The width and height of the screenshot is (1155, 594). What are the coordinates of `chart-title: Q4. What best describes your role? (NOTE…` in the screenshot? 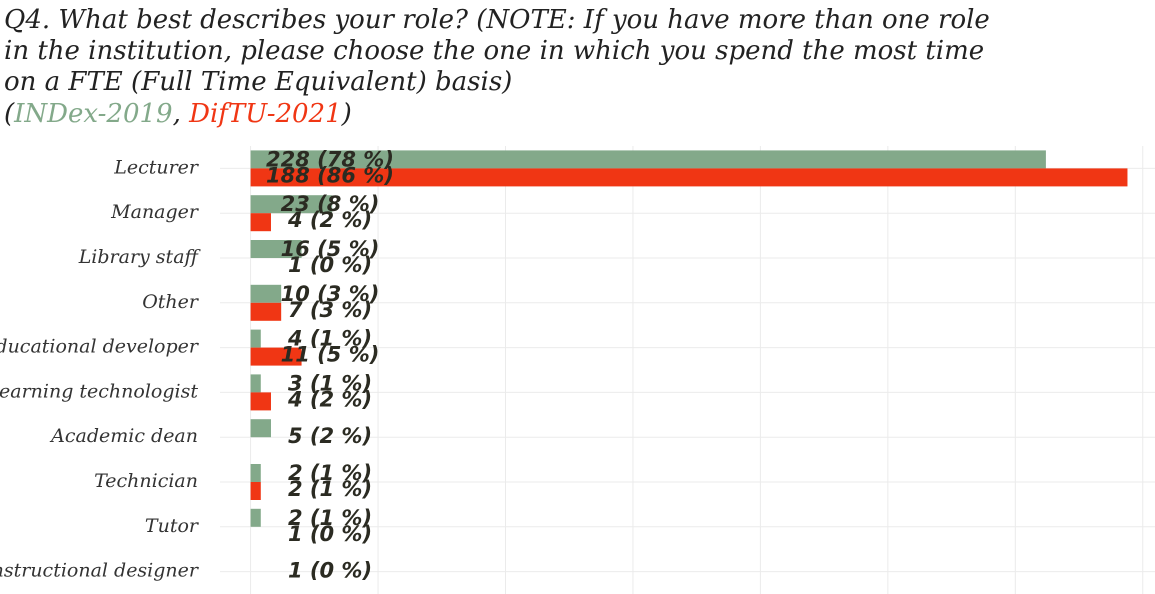 It's located at (497, 20).